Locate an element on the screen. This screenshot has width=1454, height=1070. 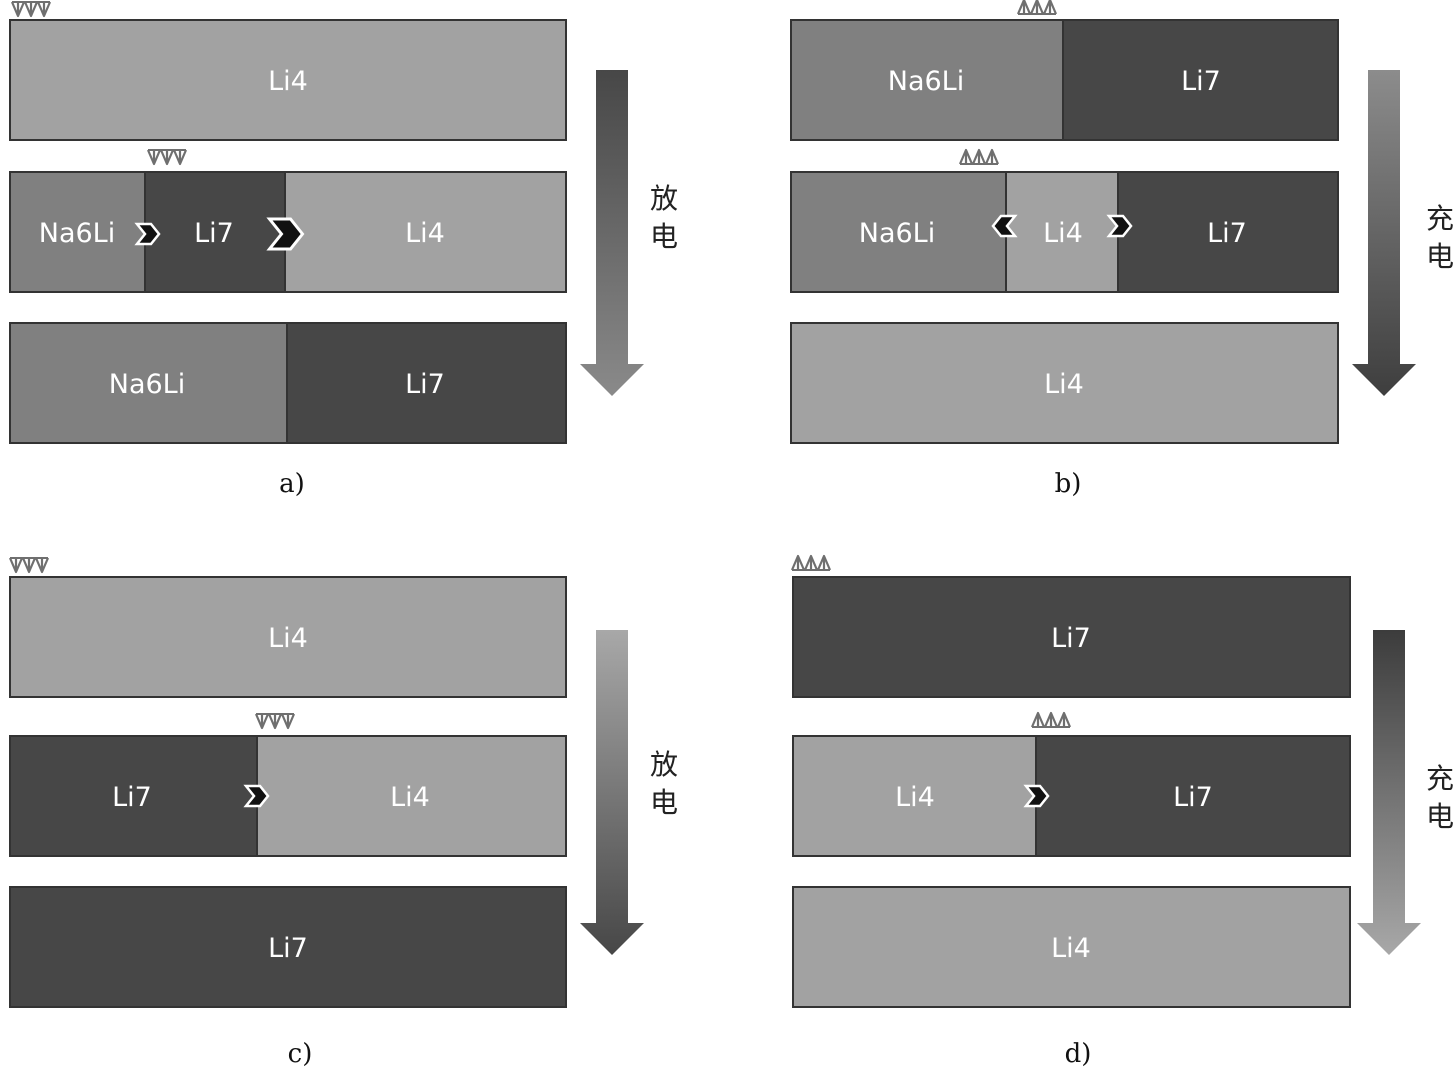
panel-caption: d) is located at coordinates (1078, 1054).